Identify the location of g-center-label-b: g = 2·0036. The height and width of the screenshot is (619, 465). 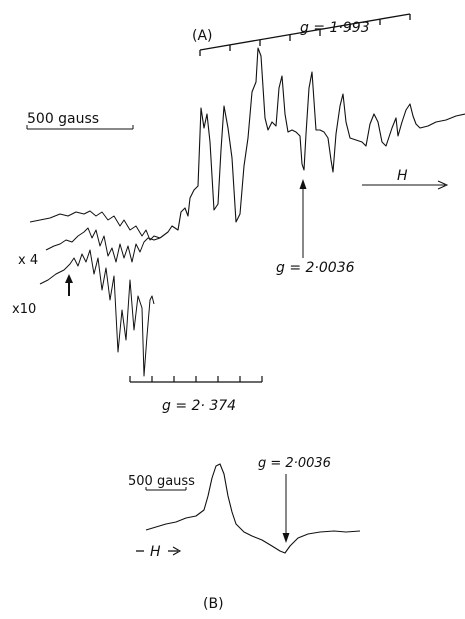
(294, 463).